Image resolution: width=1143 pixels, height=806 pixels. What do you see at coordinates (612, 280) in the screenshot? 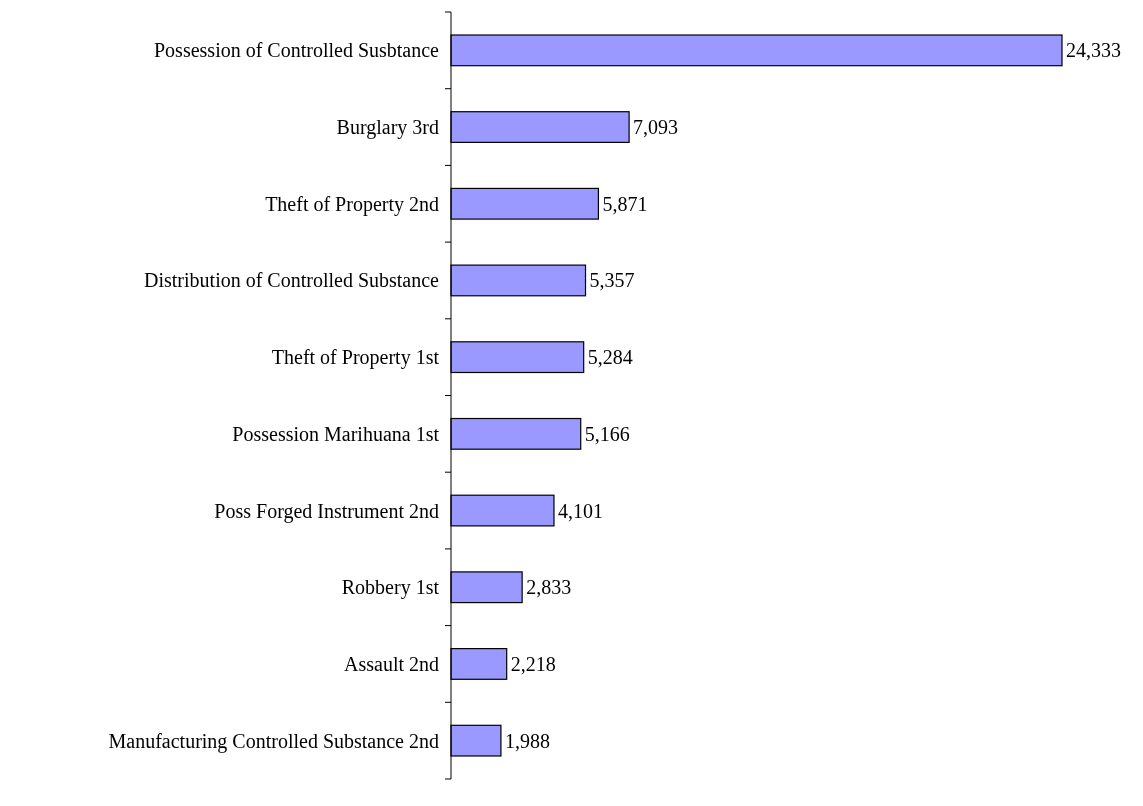
I see `data-label: 5,357` at bounding box center [612, 280].